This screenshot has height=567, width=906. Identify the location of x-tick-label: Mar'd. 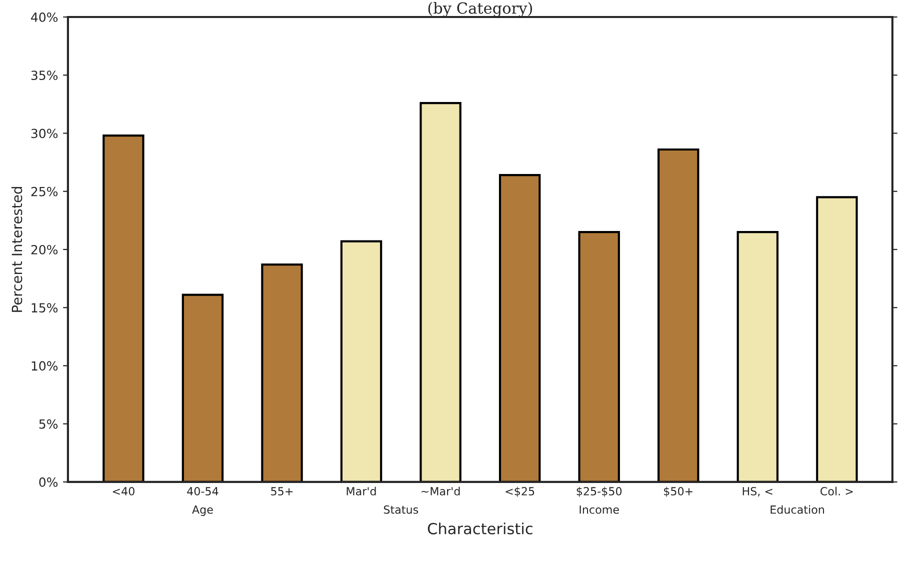
(361, 491).